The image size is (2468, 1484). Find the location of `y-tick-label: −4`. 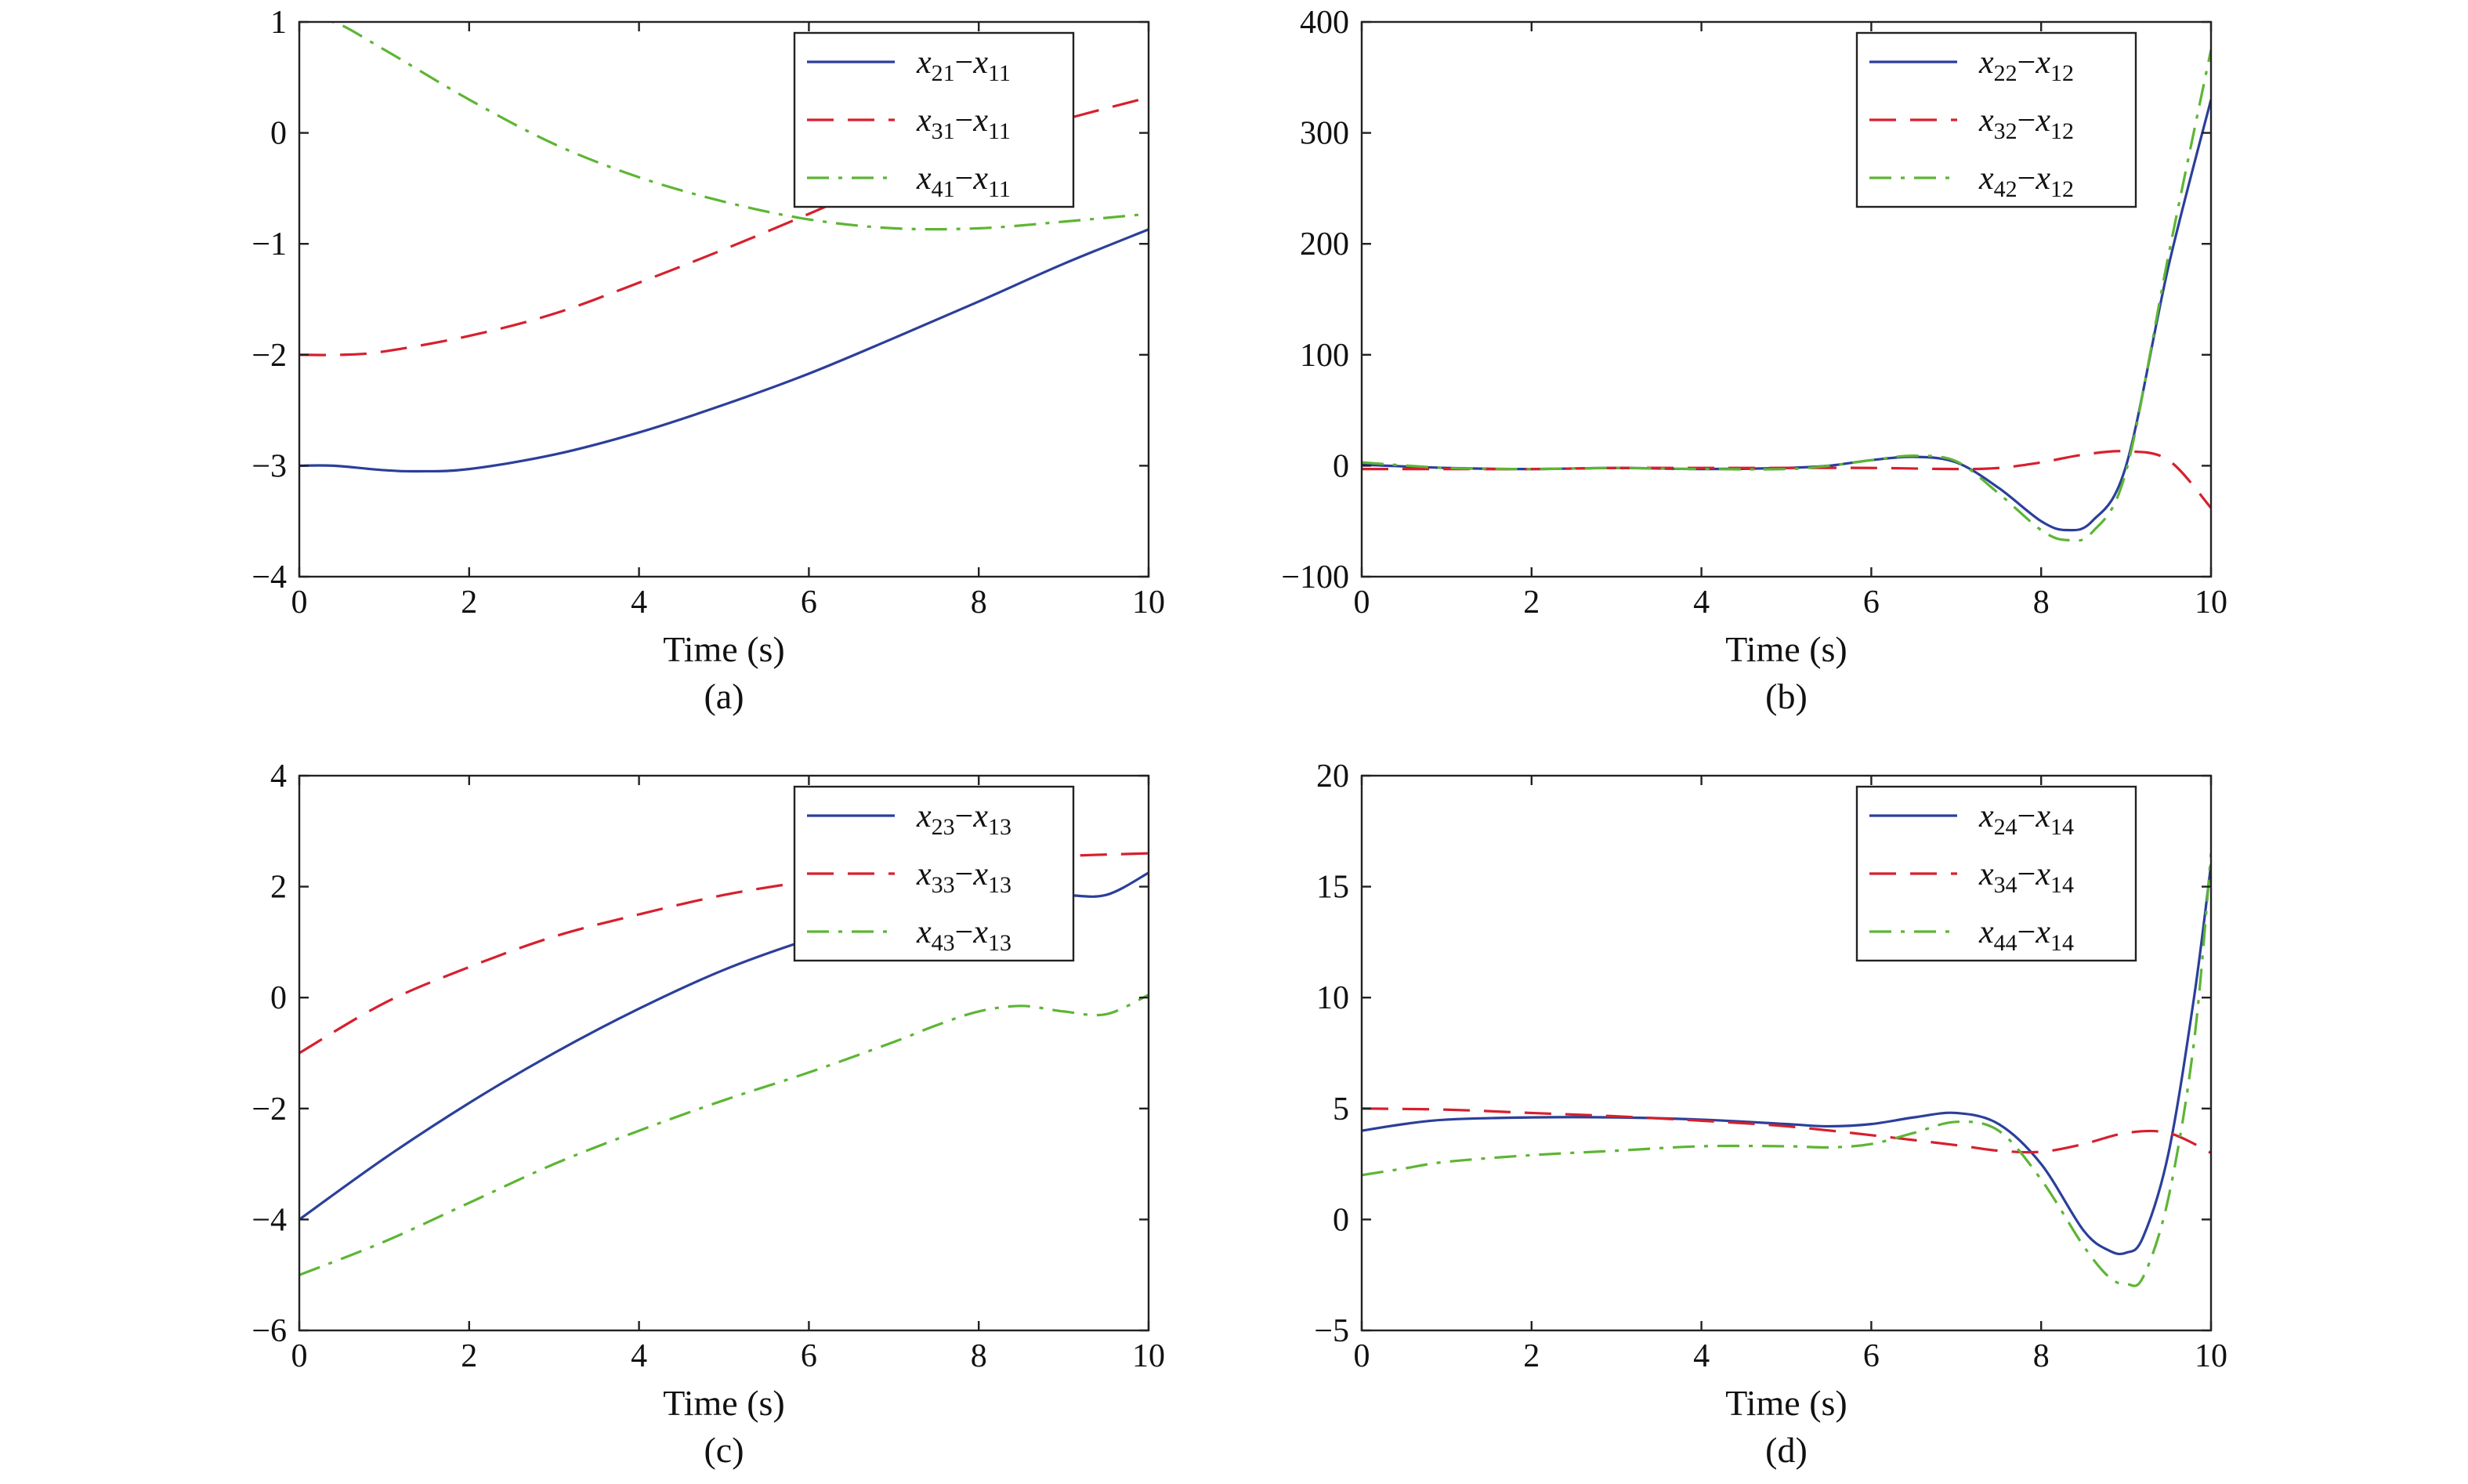

y-tick-label: −4 is located at coordinates (269, 577).